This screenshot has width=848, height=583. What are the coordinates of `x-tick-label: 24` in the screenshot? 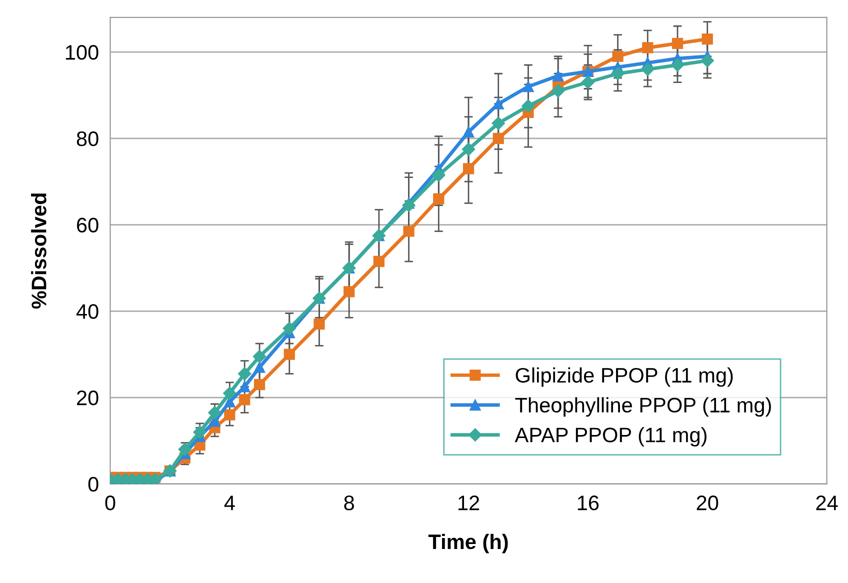 It's located at (827, 503).